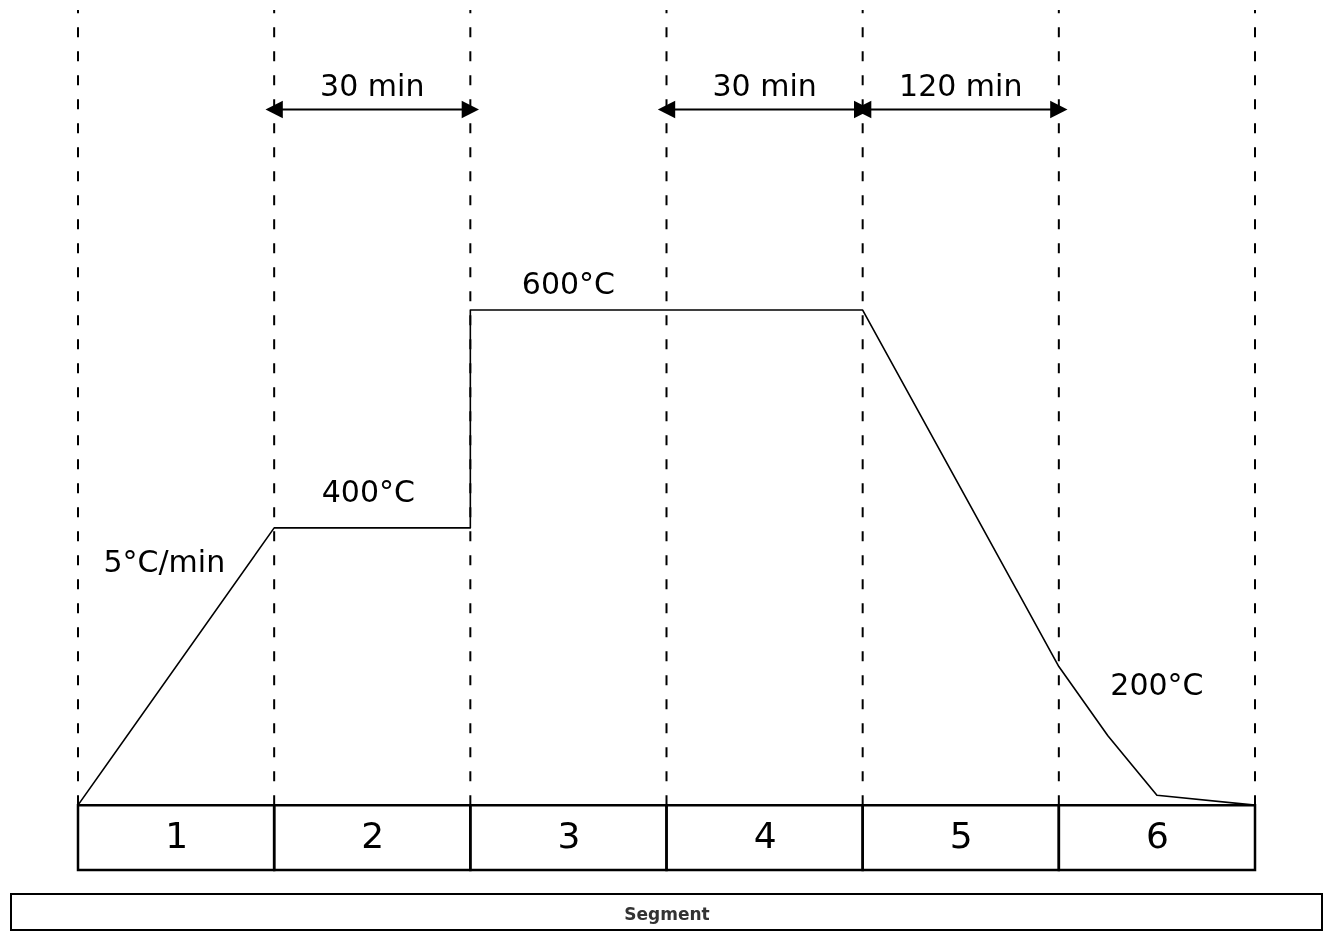  I want to click on x-tick-label: 2, so click(373, 835).